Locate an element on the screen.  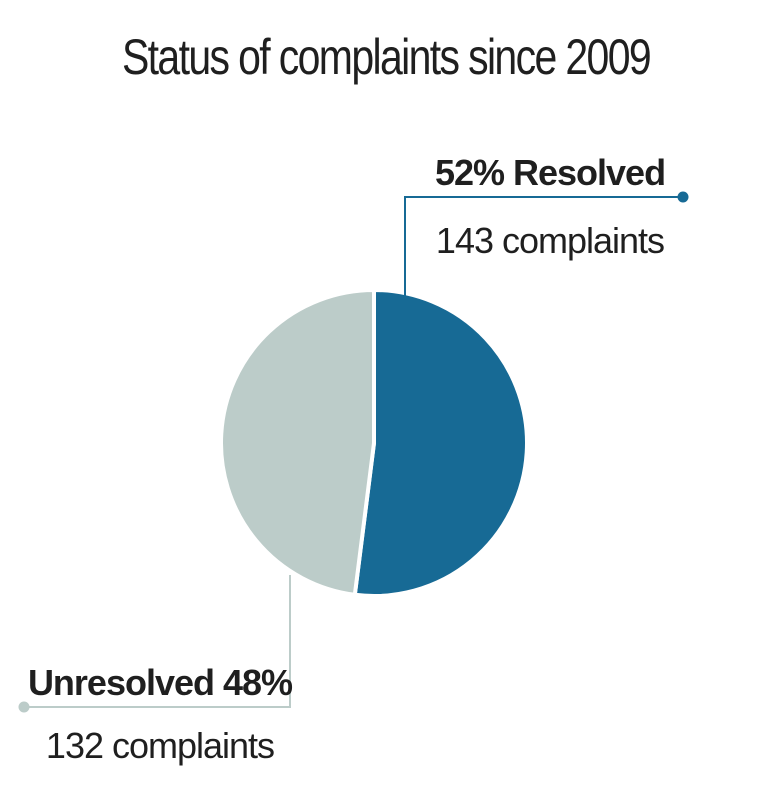
unresolved-count: 132 complaints is located at coordinates (160, 745).